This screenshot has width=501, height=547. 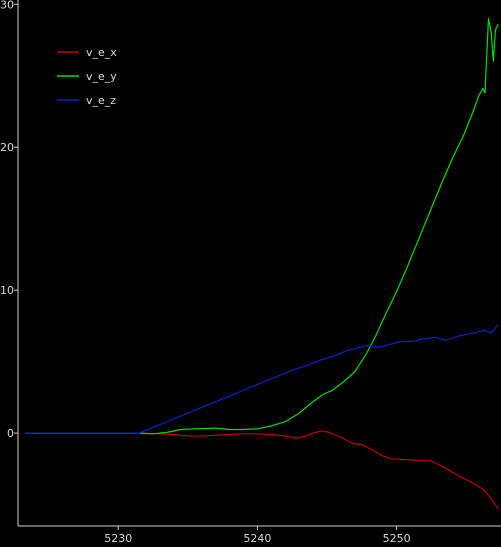 What do you see at coordinates (7, 5) in the screenshot?
I see `y-tick-label: 30` at bounding box center [7, 5].